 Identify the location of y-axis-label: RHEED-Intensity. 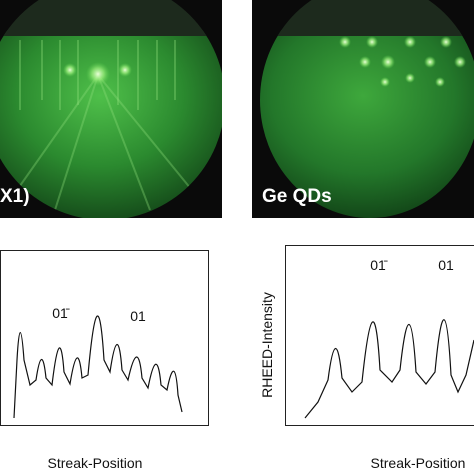
(267, 345).